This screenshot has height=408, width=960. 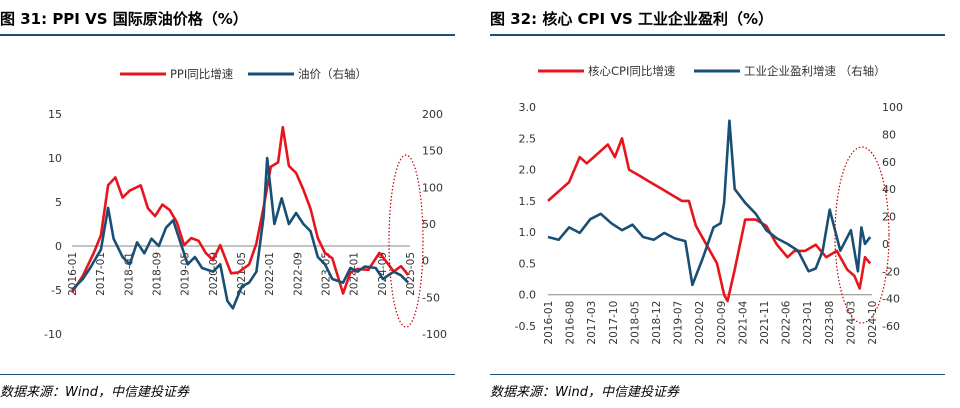 What do you see at coordinates (889, 162) in the screenshot?
I see `y-right-tick-label: 60` at bounding box center [889, 162].